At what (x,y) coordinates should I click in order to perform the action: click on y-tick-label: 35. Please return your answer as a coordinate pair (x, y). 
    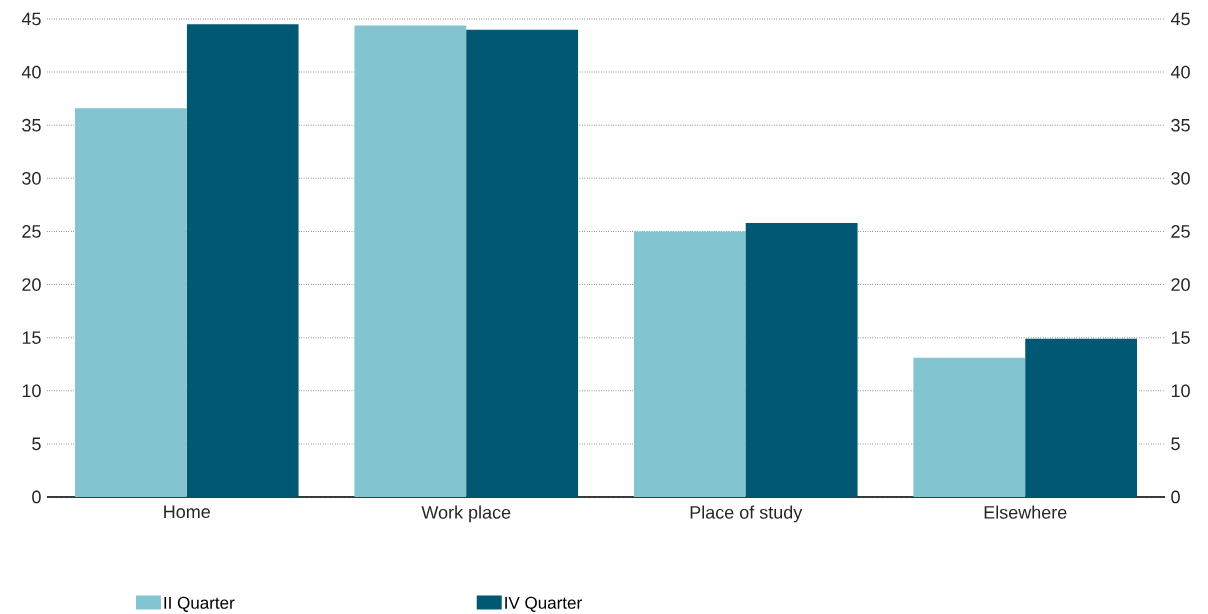
    Looking at the image, I should click on (31, 125).